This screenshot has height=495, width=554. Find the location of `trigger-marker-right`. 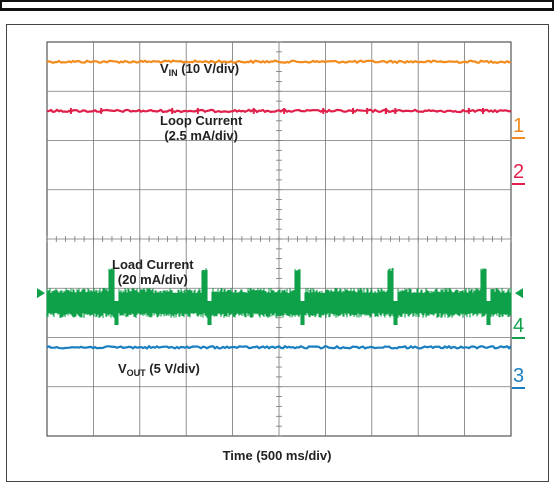

trigger-marker-right is located at coordinates (519, 293).